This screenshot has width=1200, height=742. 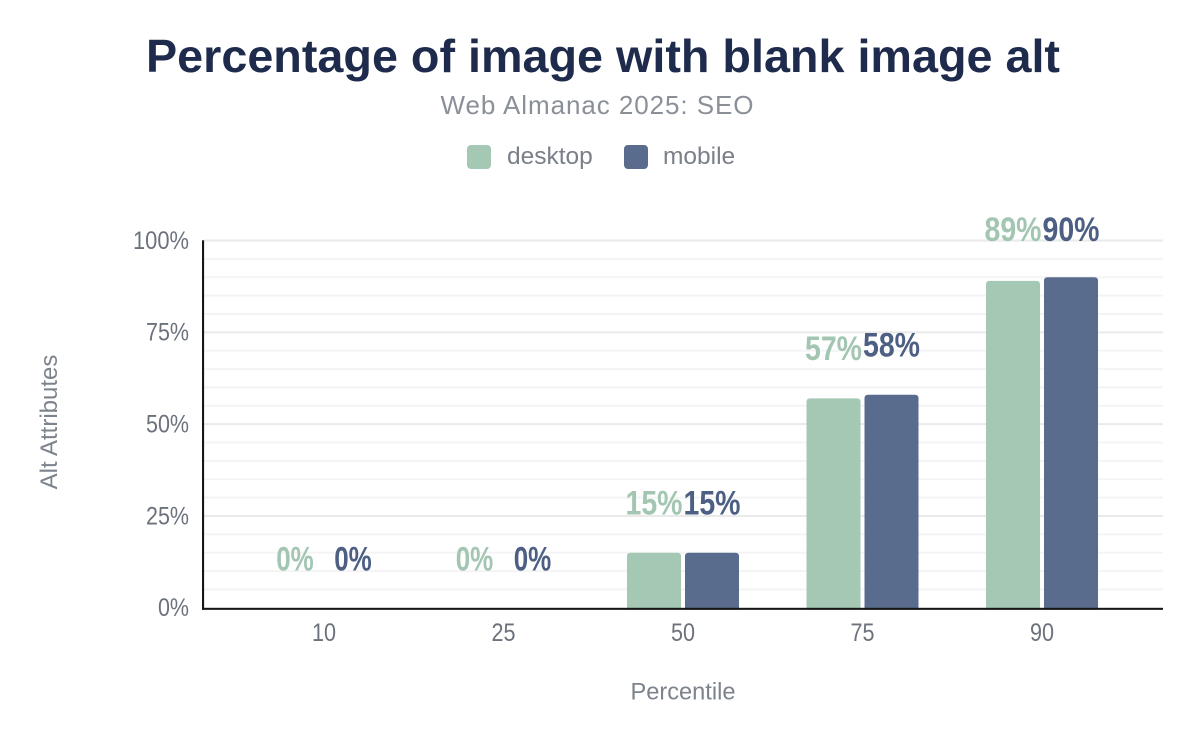 I want to click on svg-text: 25%, so click(x=167, y=516).